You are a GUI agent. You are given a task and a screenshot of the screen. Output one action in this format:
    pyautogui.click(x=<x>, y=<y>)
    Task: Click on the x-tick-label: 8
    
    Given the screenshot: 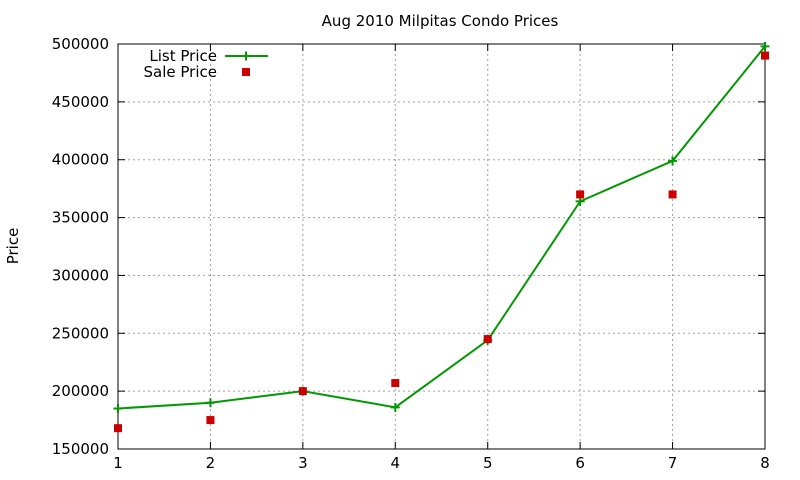 What is the action you would take?
    pyautogui.click(x=765, y=463)
    